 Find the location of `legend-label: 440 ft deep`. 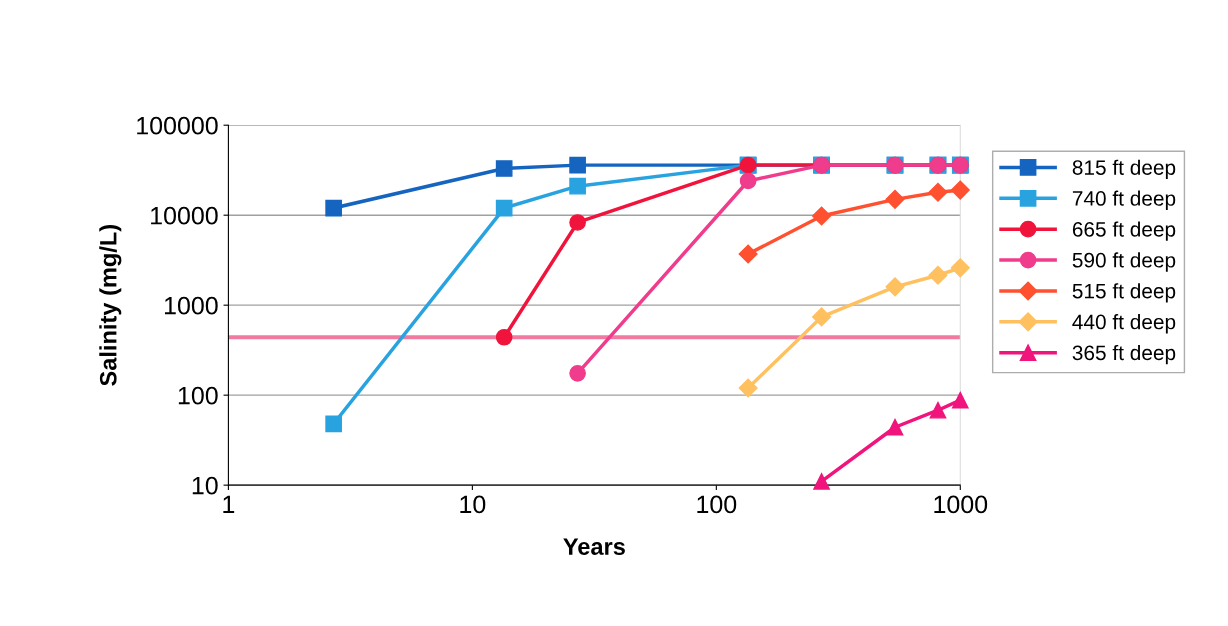

legend-label: 440 ft deep is located at coordinates (1124, 324).